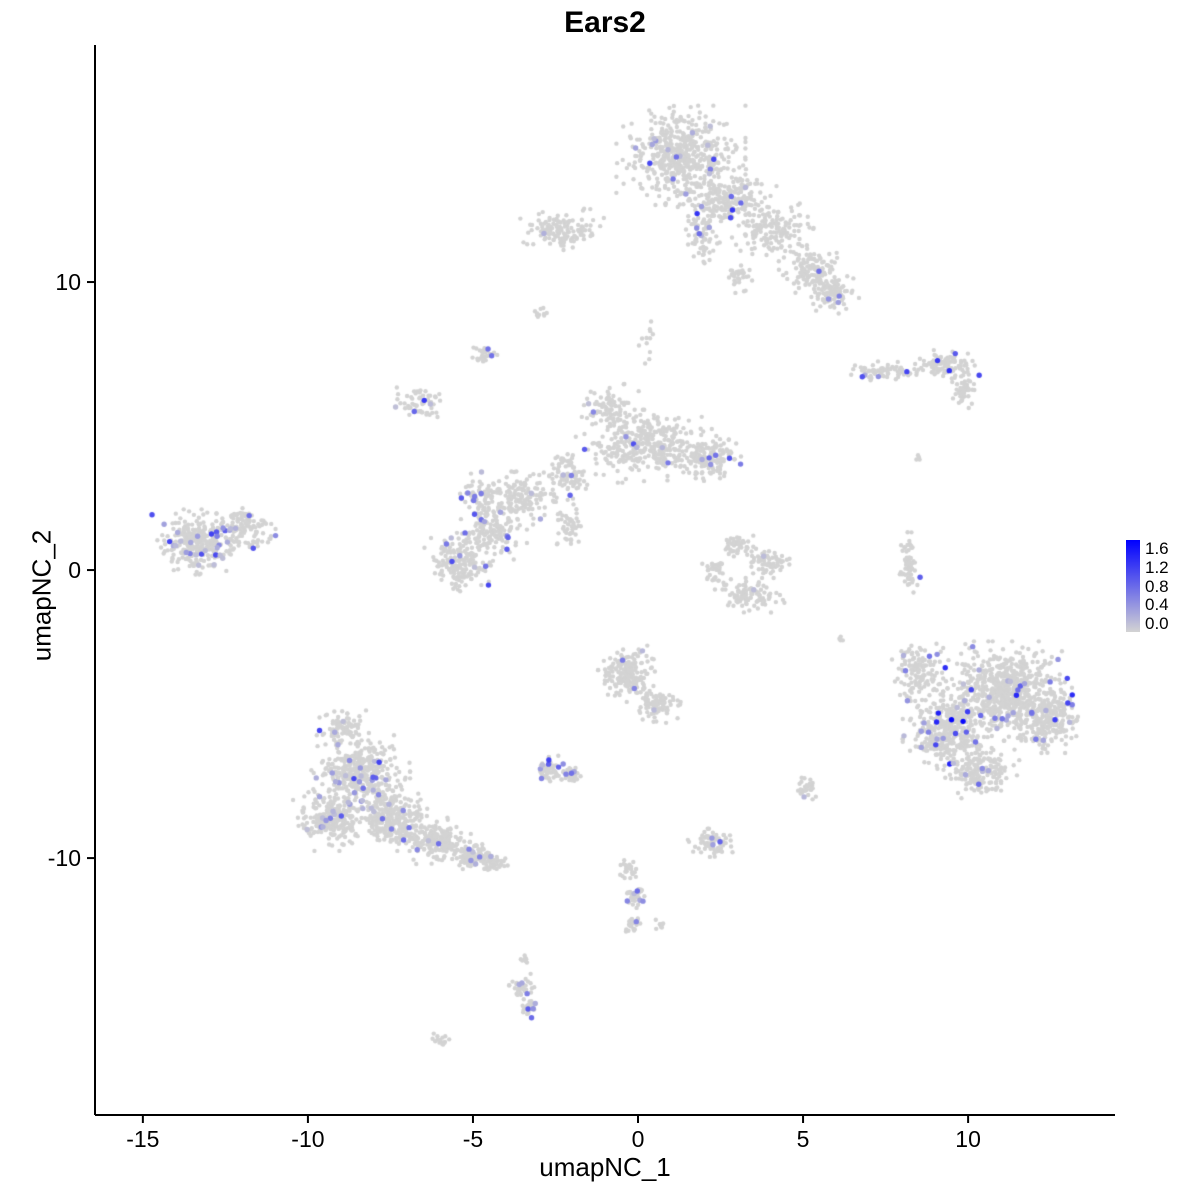 This screenshot has width=1200, height=1200. I want to click on x-axis-label: umapNC_1, so click(605, 1167).